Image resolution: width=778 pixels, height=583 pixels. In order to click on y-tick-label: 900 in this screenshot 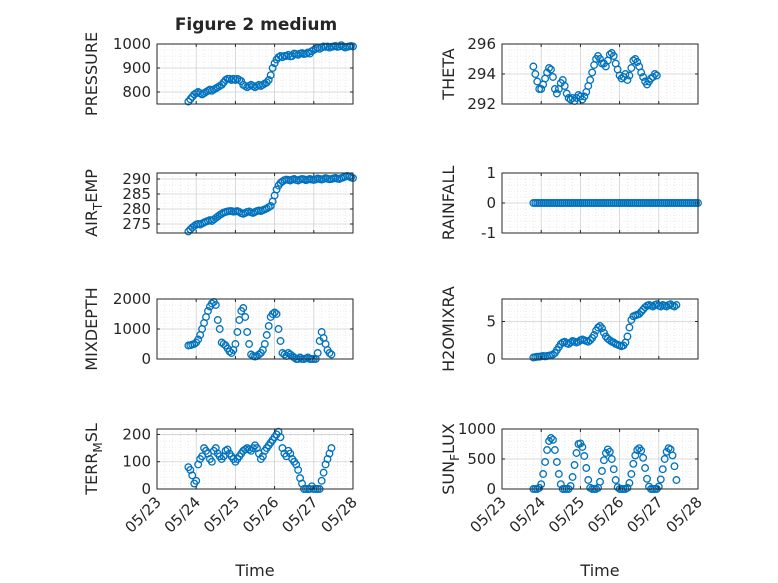, I will do `click(136, 68)`.